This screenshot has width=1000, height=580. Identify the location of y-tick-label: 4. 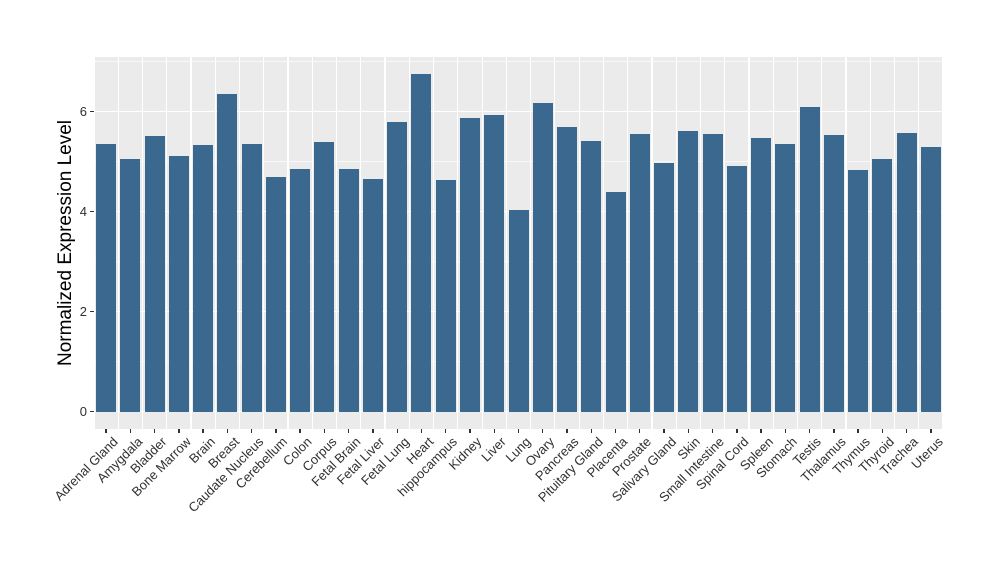
(83, 212).